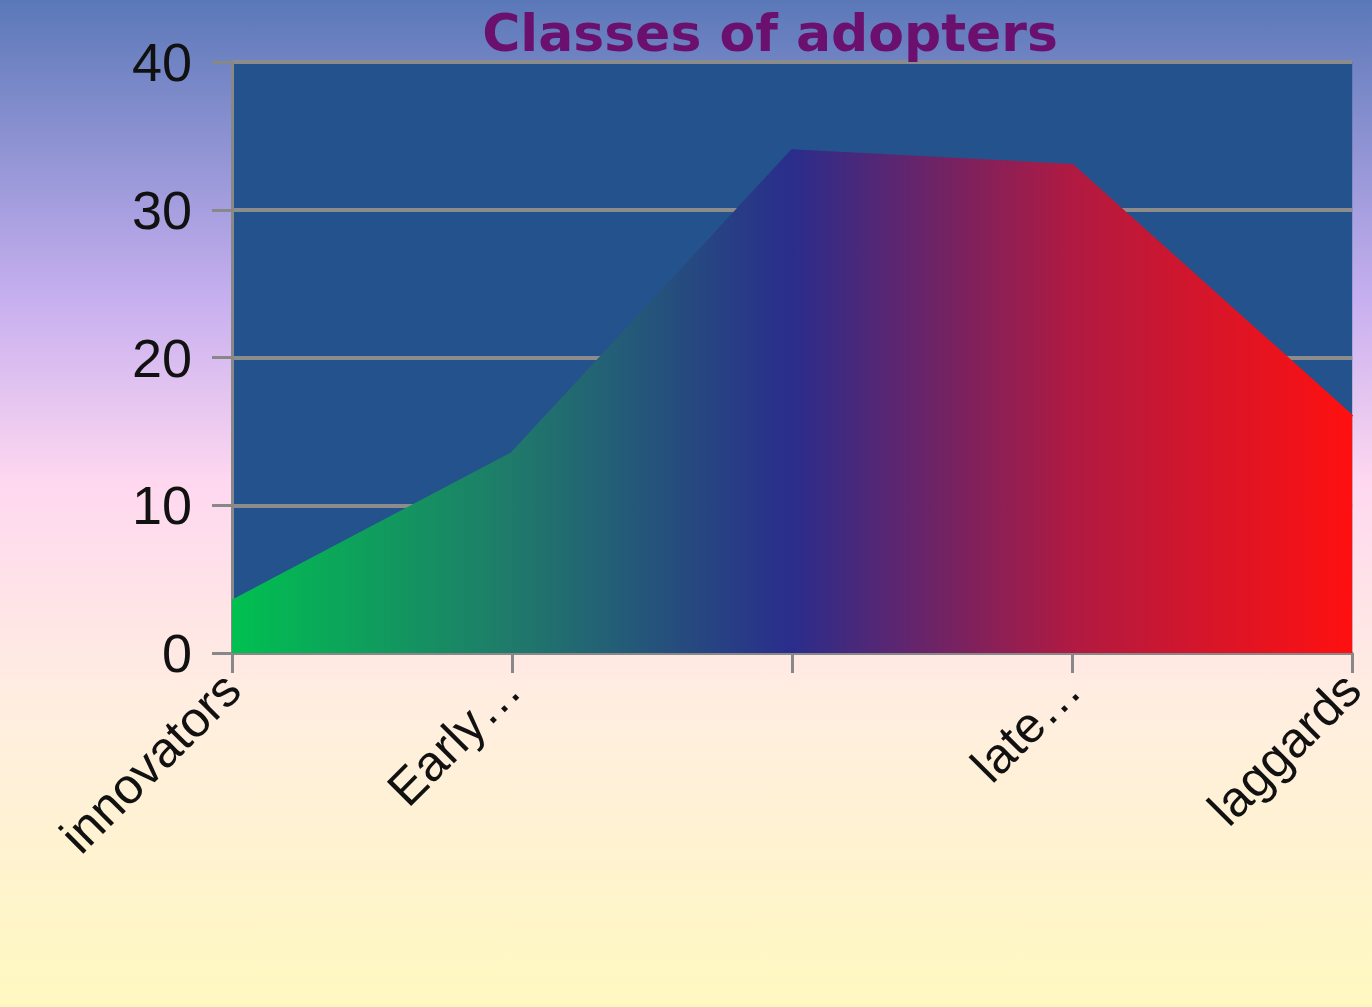  I want to click on y-tick-label: 40, so click(161, 62).